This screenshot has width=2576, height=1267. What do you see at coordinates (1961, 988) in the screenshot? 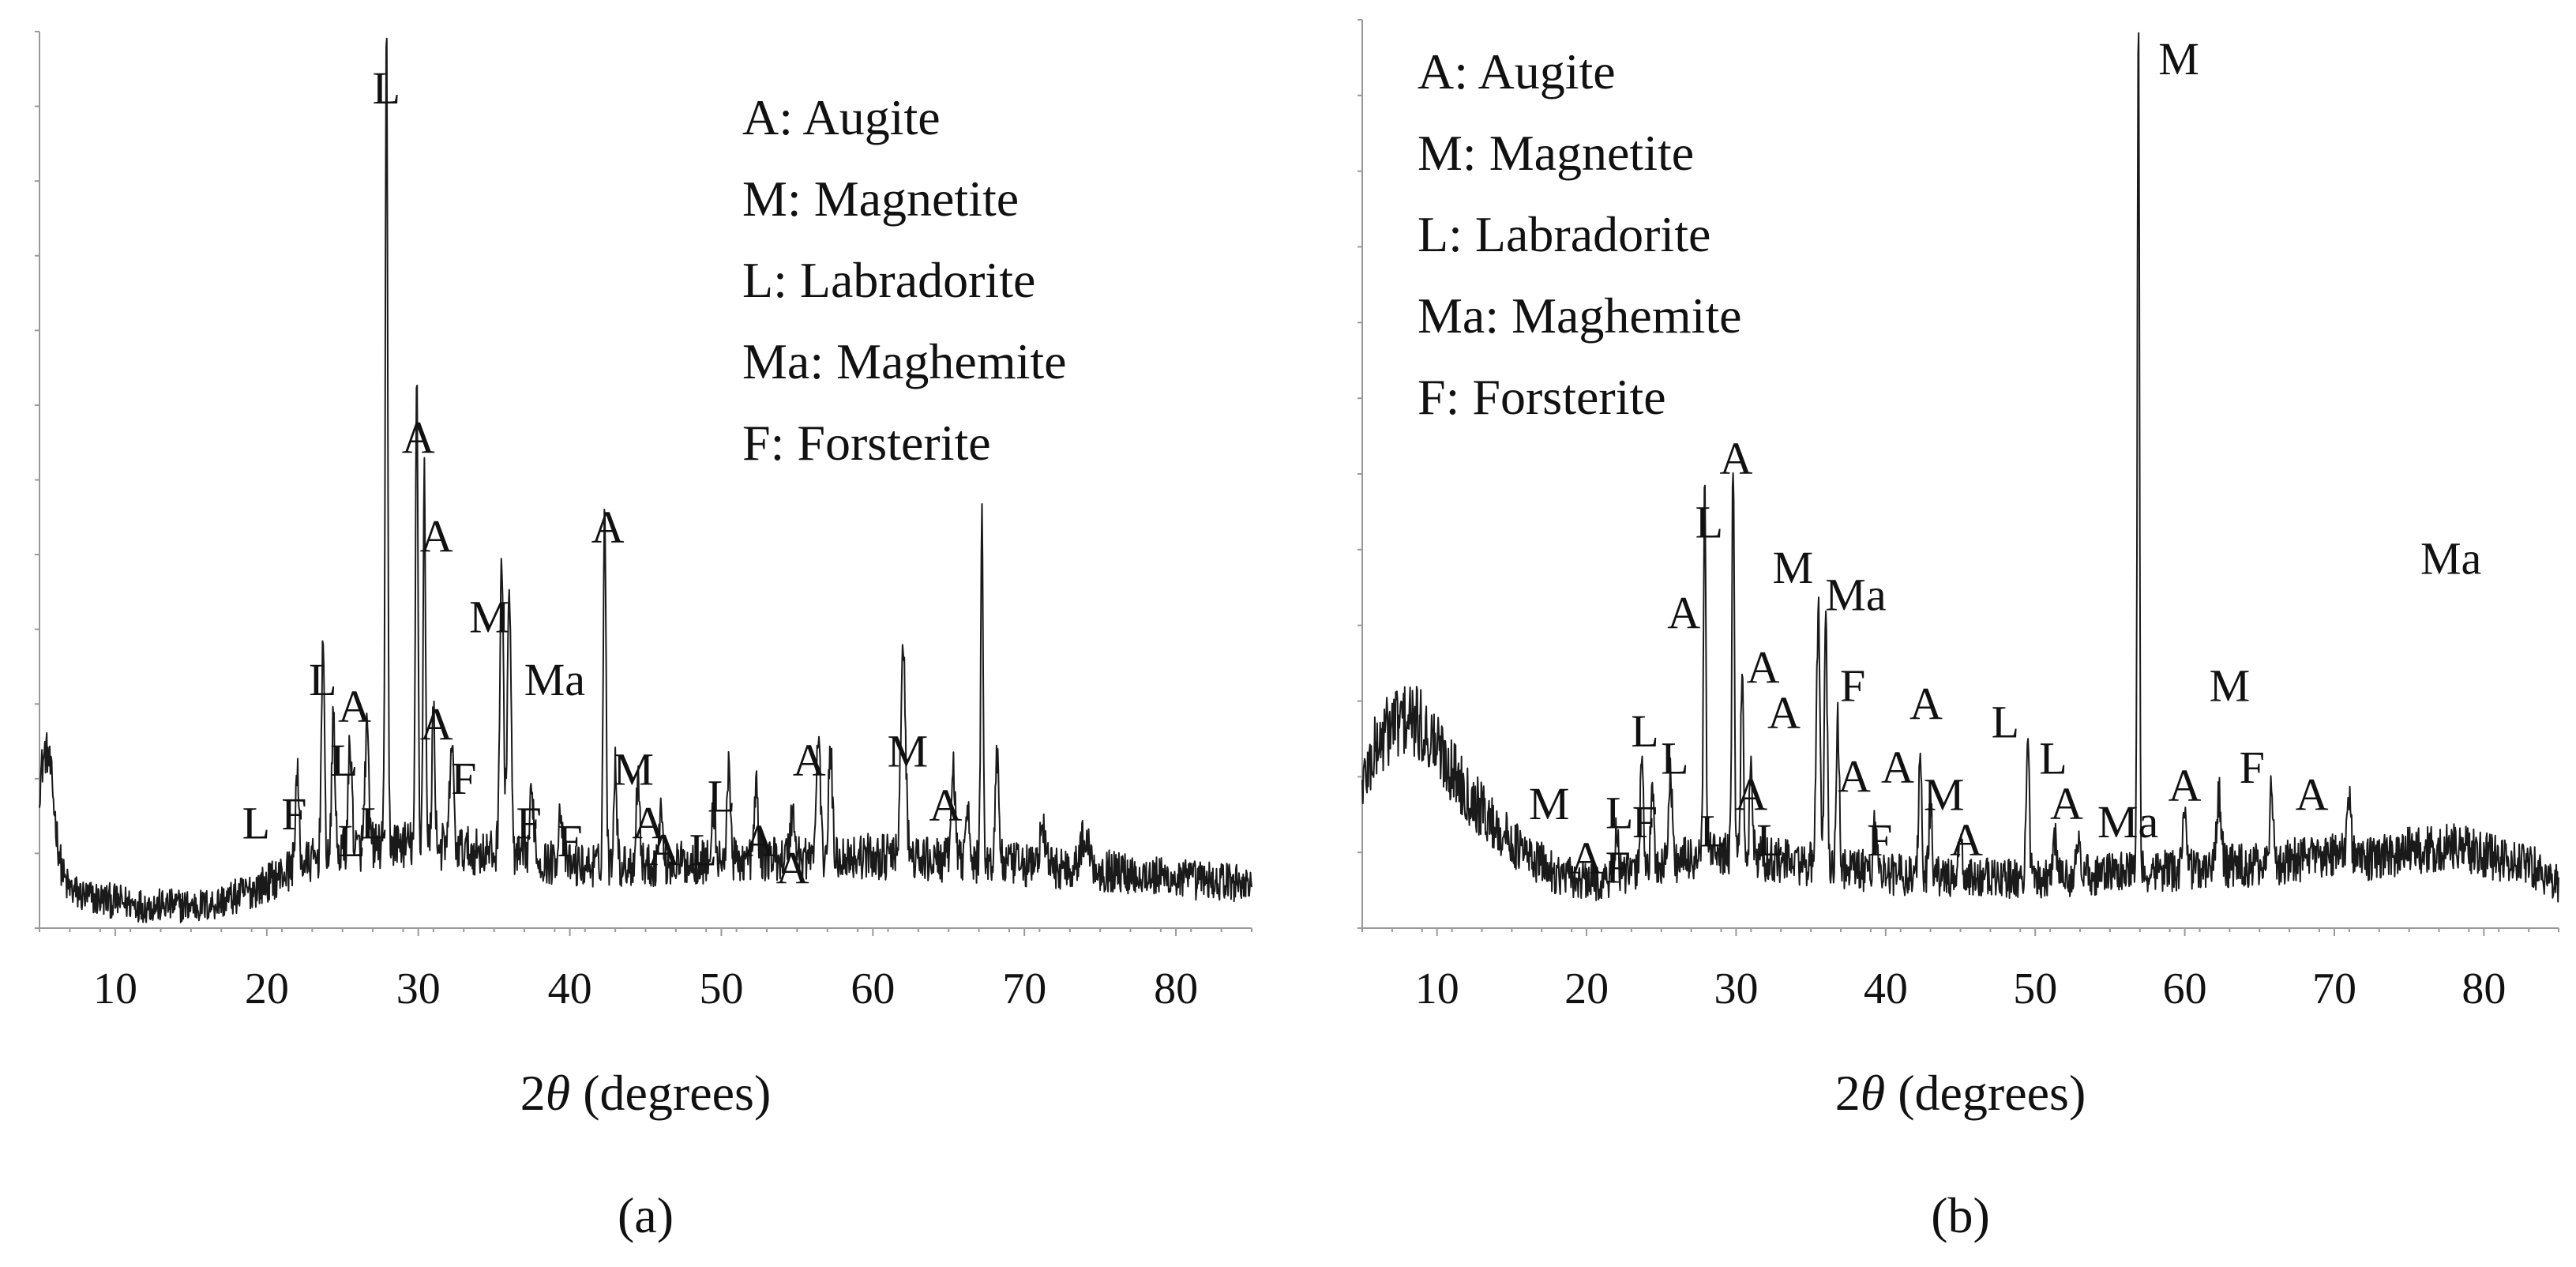
I see `panel-b-x-tick-labels: 10 20 30 40 50 60 70 80` at bounding box center [1961, 988].